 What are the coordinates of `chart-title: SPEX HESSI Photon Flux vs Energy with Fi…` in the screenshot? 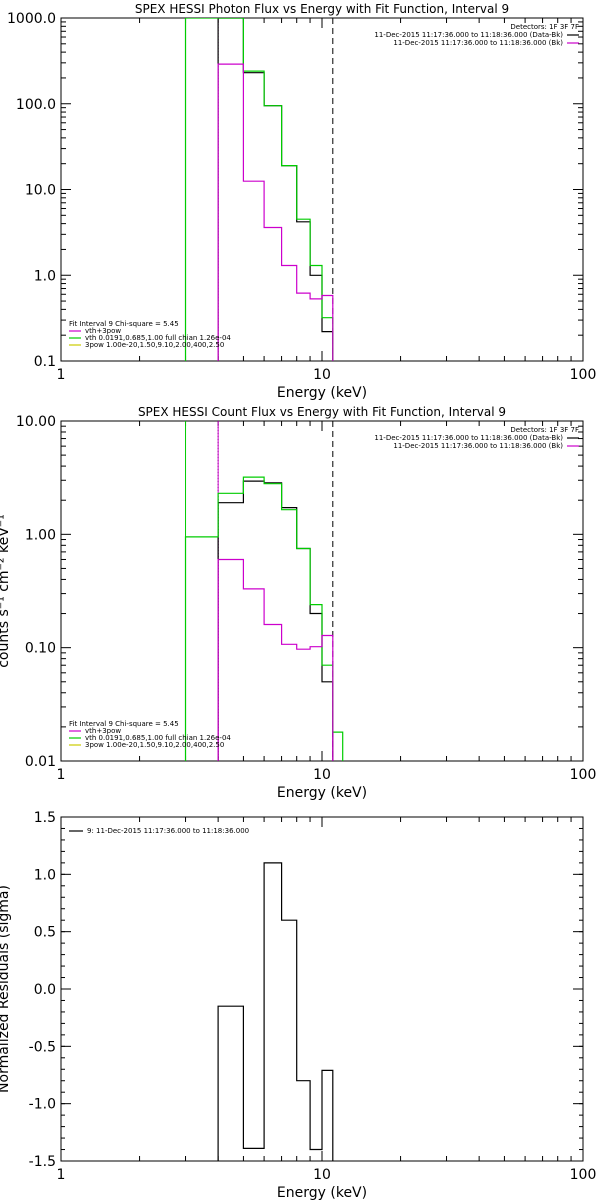 It's located at (322, 9).